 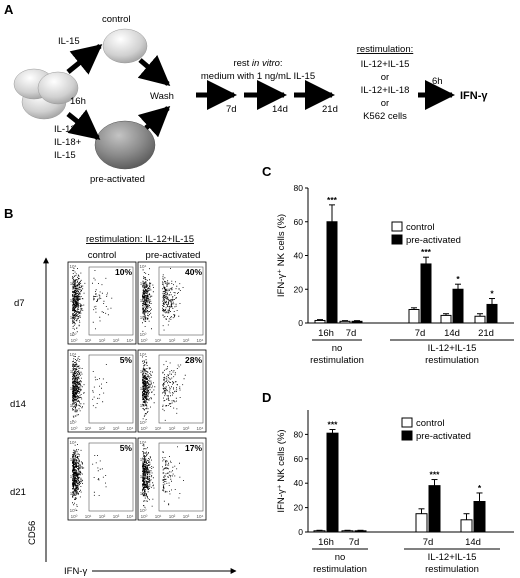 What do you see at coordinates (32, 533) in the screenshot?
I see `cd56-axis-label: CD56` at bounding box center [32, 533].